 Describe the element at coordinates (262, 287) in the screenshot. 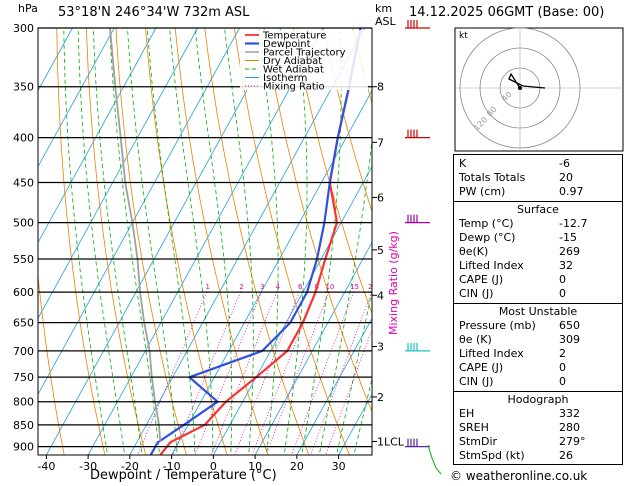

I see `mixing-ratio-label: 3` at that location.